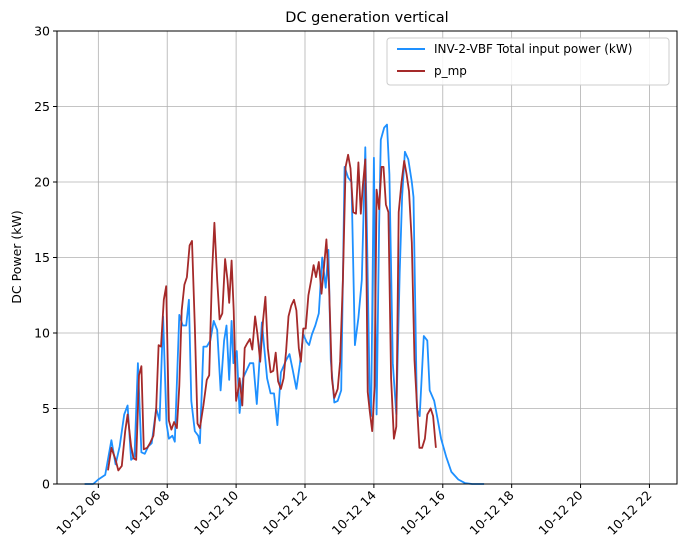 Image resolution: width=687 pixels, height=557 pixels. I want to click on legend-box, so click(528, 61).